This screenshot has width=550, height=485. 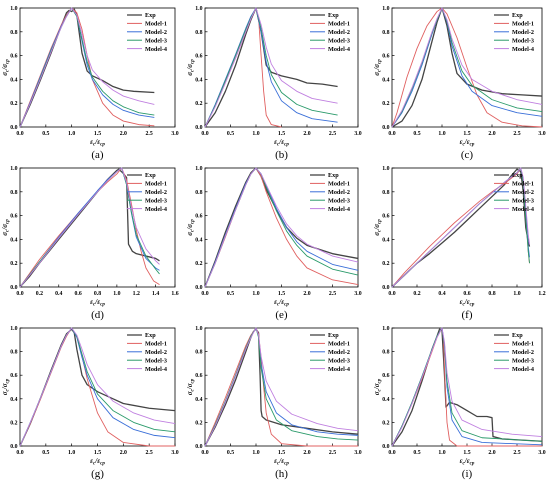 What do you see at coordinates (416, 453) in the screenshot?
I see `x-tick-label: 0.5` at bounding box center [416, 453].